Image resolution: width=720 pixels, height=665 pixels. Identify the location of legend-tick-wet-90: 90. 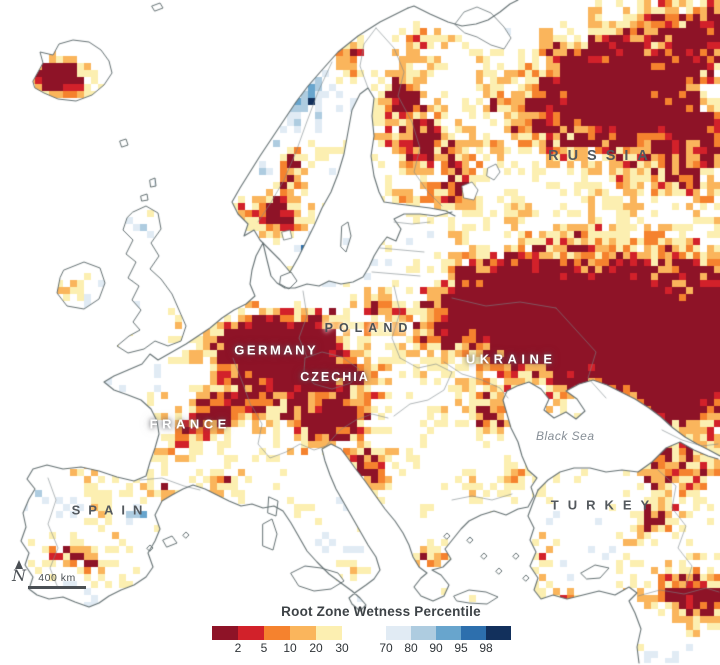
(436, 648).